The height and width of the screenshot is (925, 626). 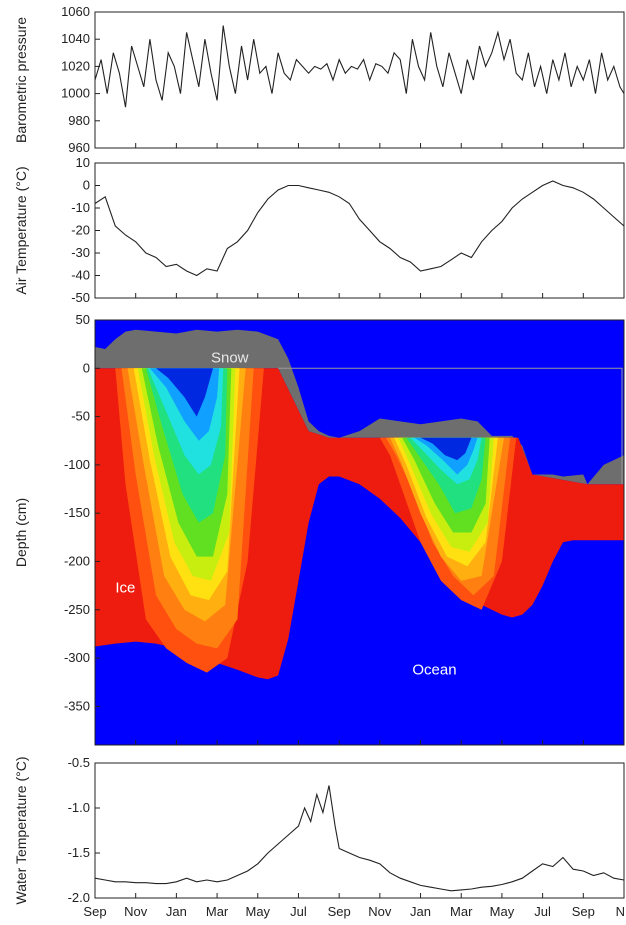 I want to click on water-ytick-label: -0.5, so click(x=79, y=762).